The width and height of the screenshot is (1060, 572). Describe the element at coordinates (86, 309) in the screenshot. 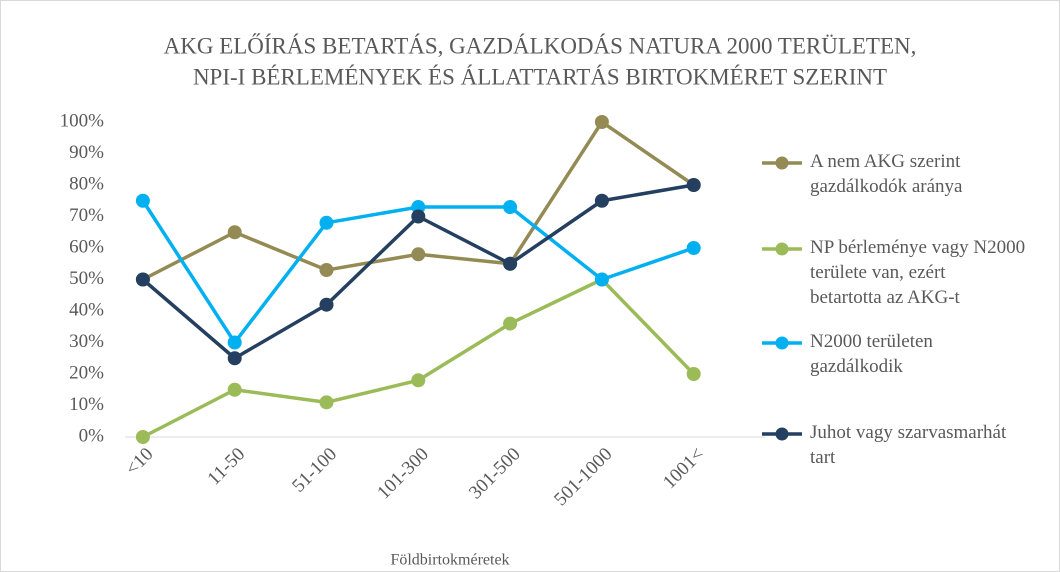

I see `y-tick-label: 40%` at that location.